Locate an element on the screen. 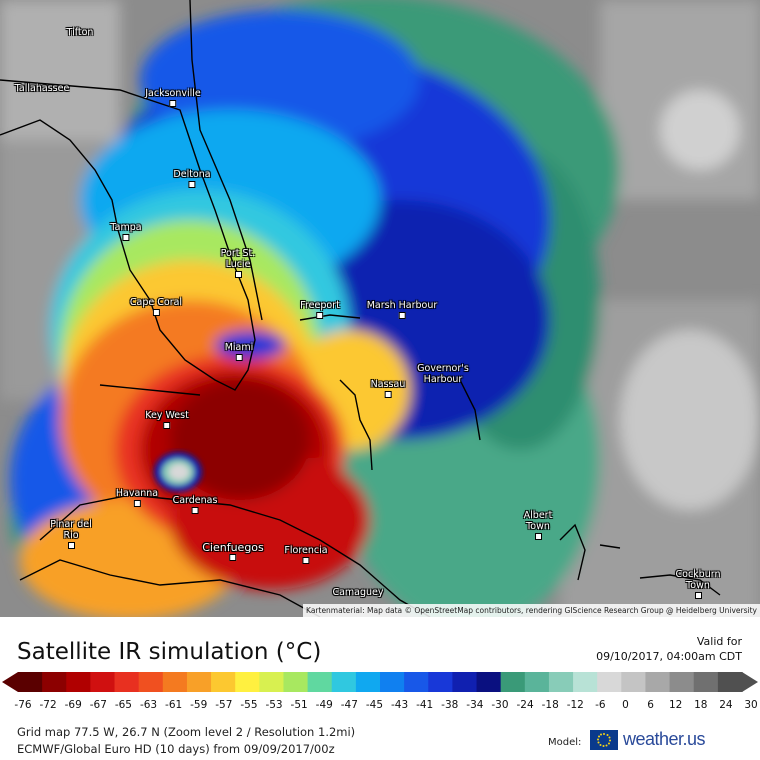  colorbar-tick-label: -24 is located at coordinates (525, 705).